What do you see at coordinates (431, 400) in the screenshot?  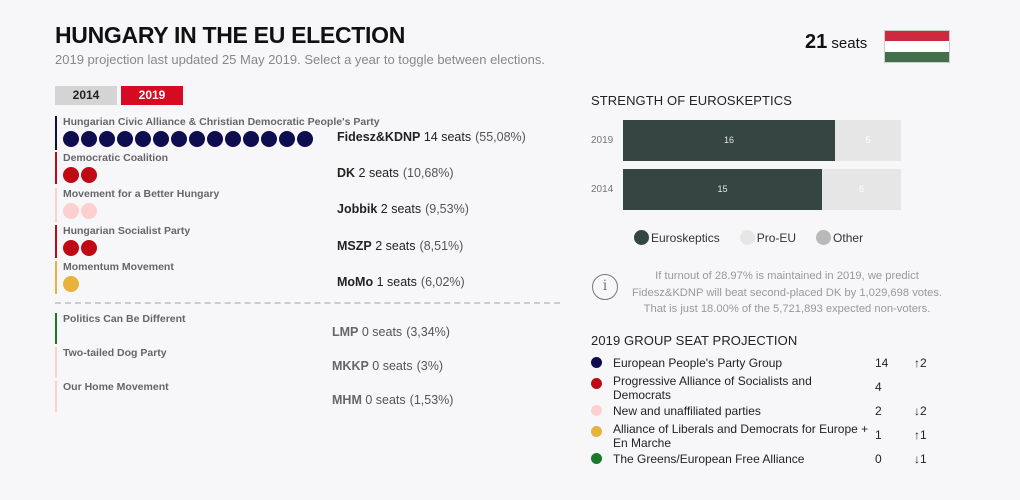 I see `party-percent: (1,53%)` at bounding box center [431, 400].